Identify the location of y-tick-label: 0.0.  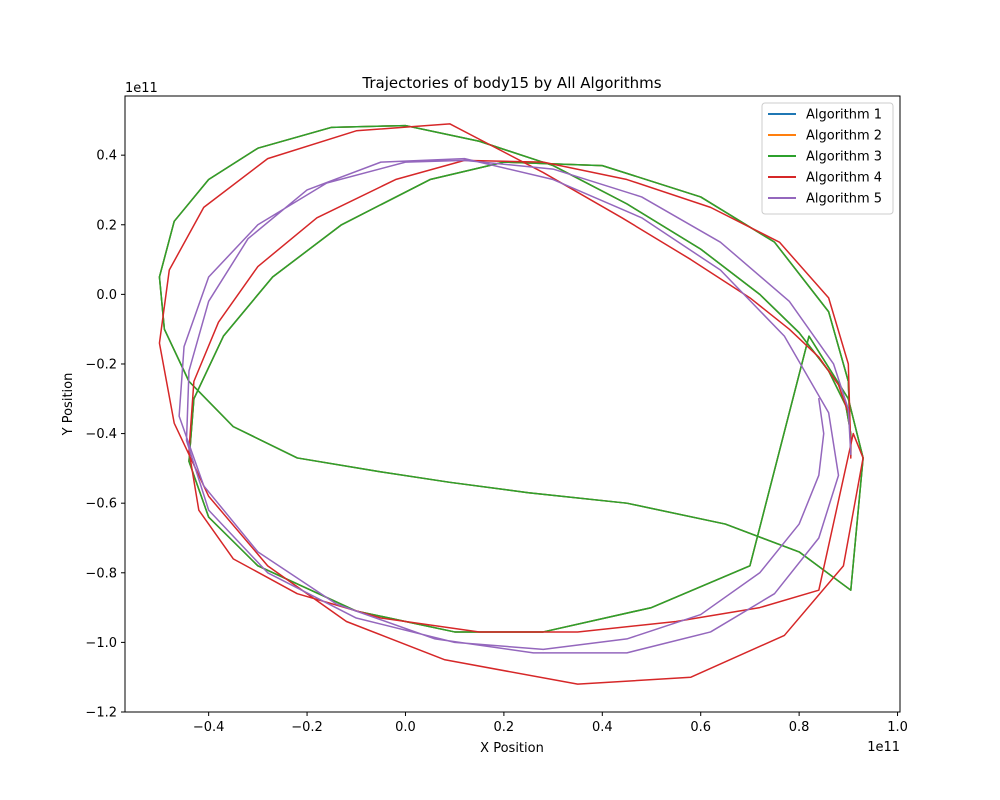
(106, 295).